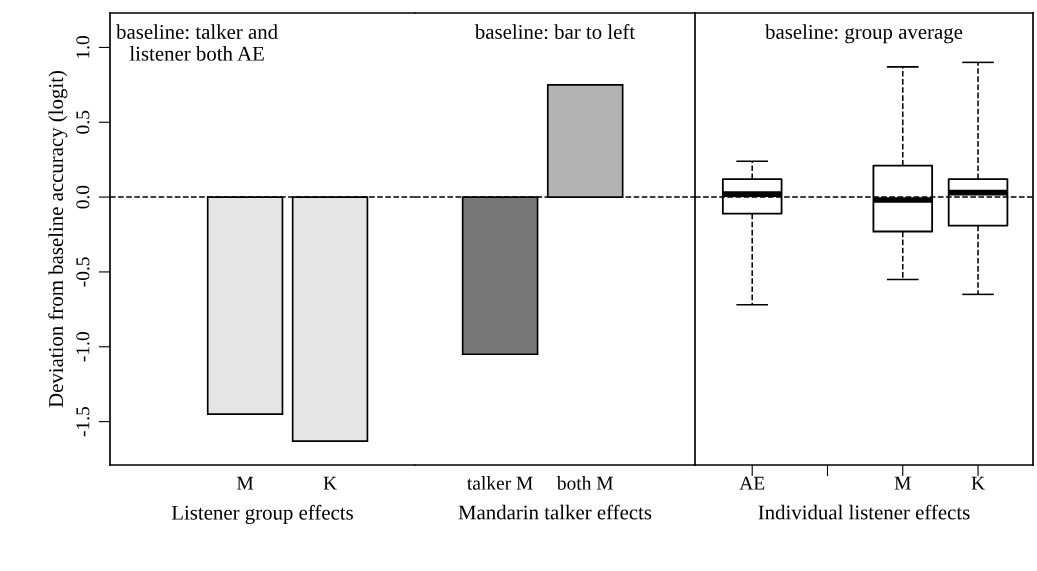 This screenshot has width=1037, height=571. Describe the element at coordinates (83, 347) in the screenshot. I see `y-tick-label: -1.0` at that location.